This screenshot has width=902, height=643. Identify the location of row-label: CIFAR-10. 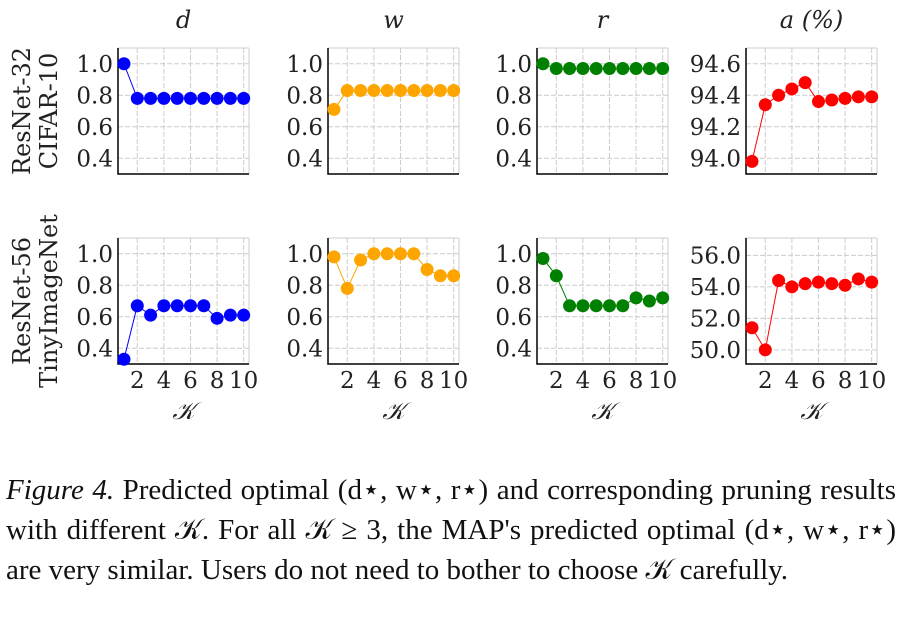
(49, 111).